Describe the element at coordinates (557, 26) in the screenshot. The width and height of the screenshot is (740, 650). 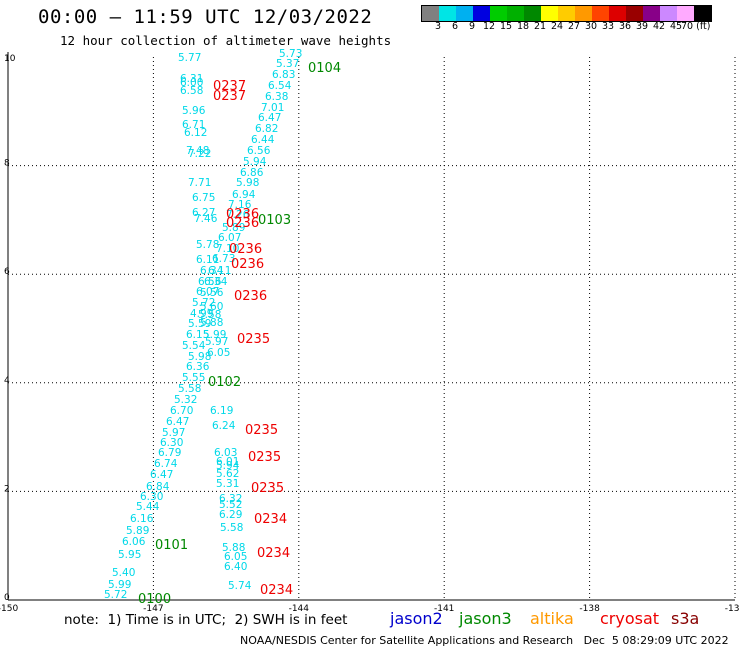
I see `color-scale-label: 24` at that location.